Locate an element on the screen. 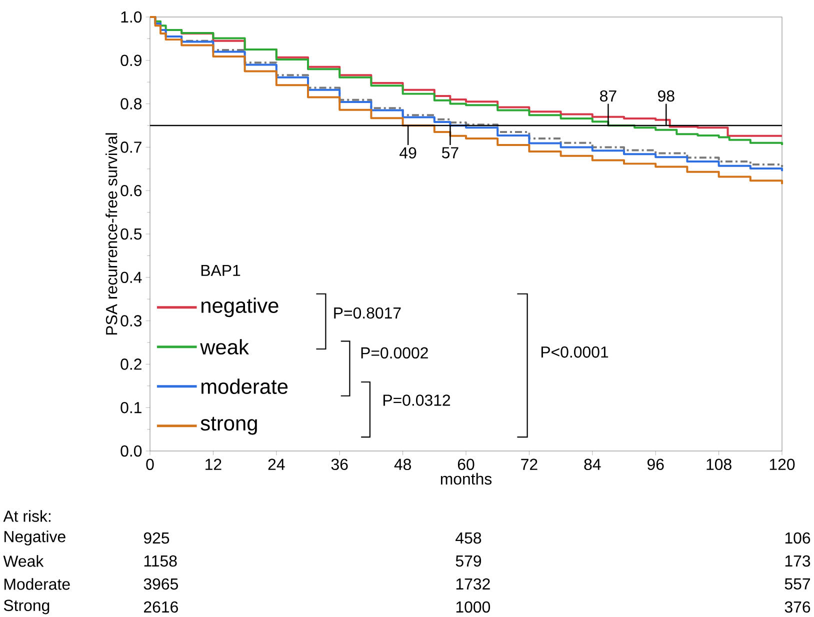 The image size is (814, 617). x-tick-label: 96 is located at coordinates (655, 464).